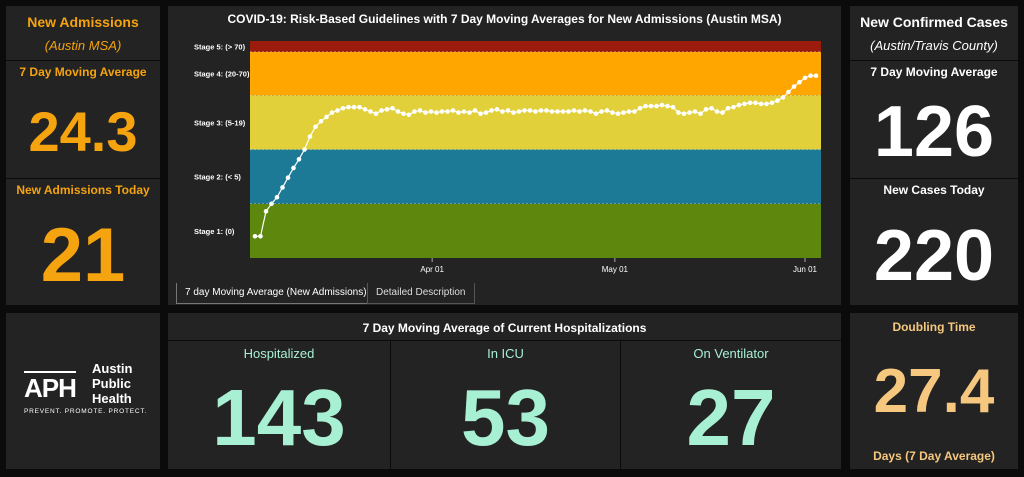  I want to click on tab-detailed-description: Detailed Description, so click(421, 293).